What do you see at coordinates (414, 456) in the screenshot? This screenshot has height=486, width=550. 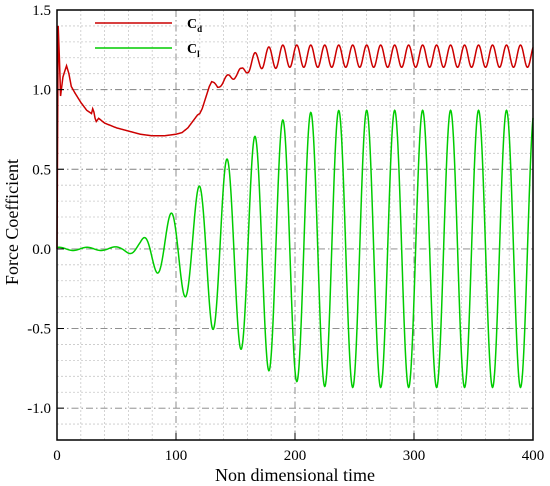 I see `x-tick-label: 300` at bounding box center [414, 456].